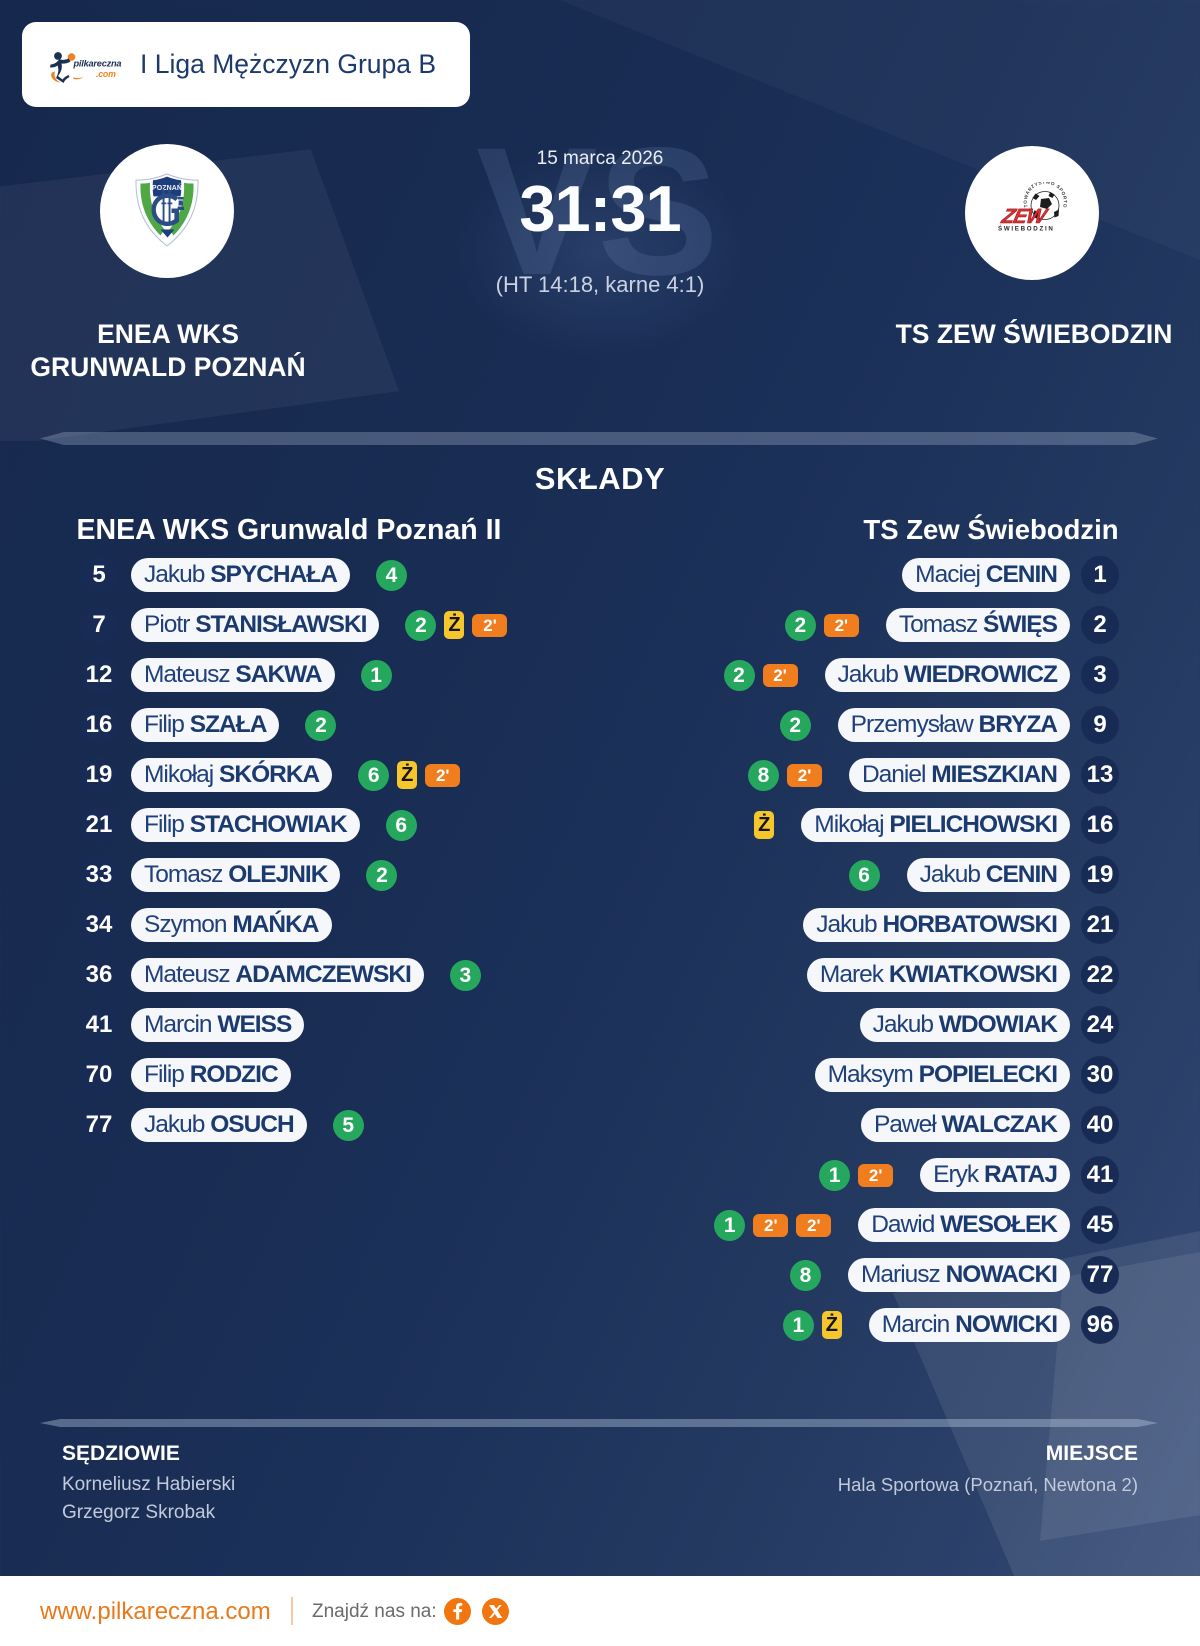 The width and height of the screenshot is (1200, 1646). What do you see at coordinates (97, 64) in the screenshot?
I see `svg-text: pilkareczna` at bounding box center [97, 64].